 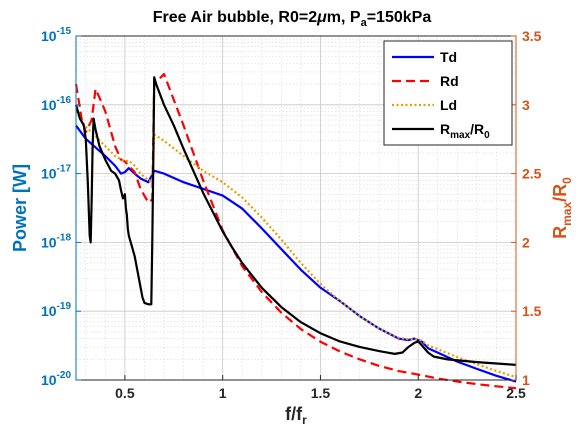 I want to click on y-left-tick-label: 10-16, so click(x=56, y=104).